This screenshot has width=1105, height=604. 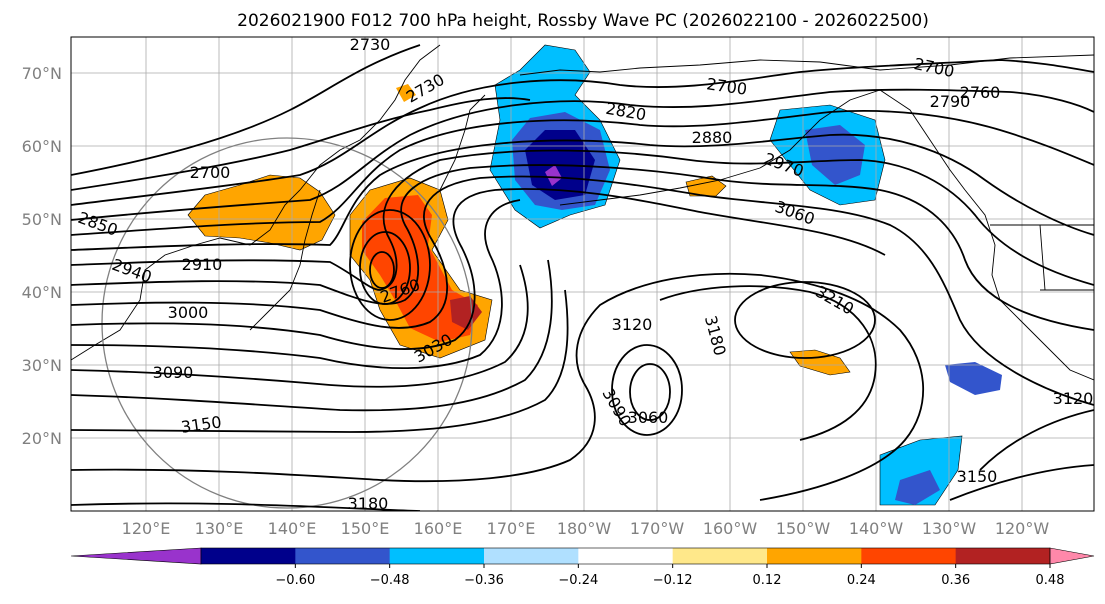 I want to click on contour-label: 2730, so click(x=370, y=44).